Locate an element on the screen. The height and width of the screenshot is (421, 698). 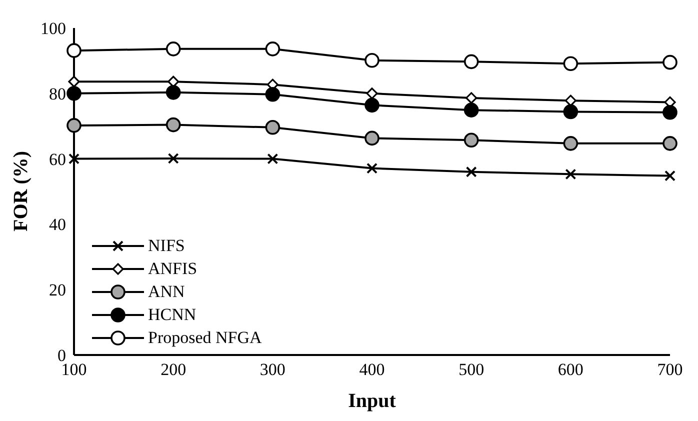
x-tick-label: 500 is located at coordinates (471, 370).